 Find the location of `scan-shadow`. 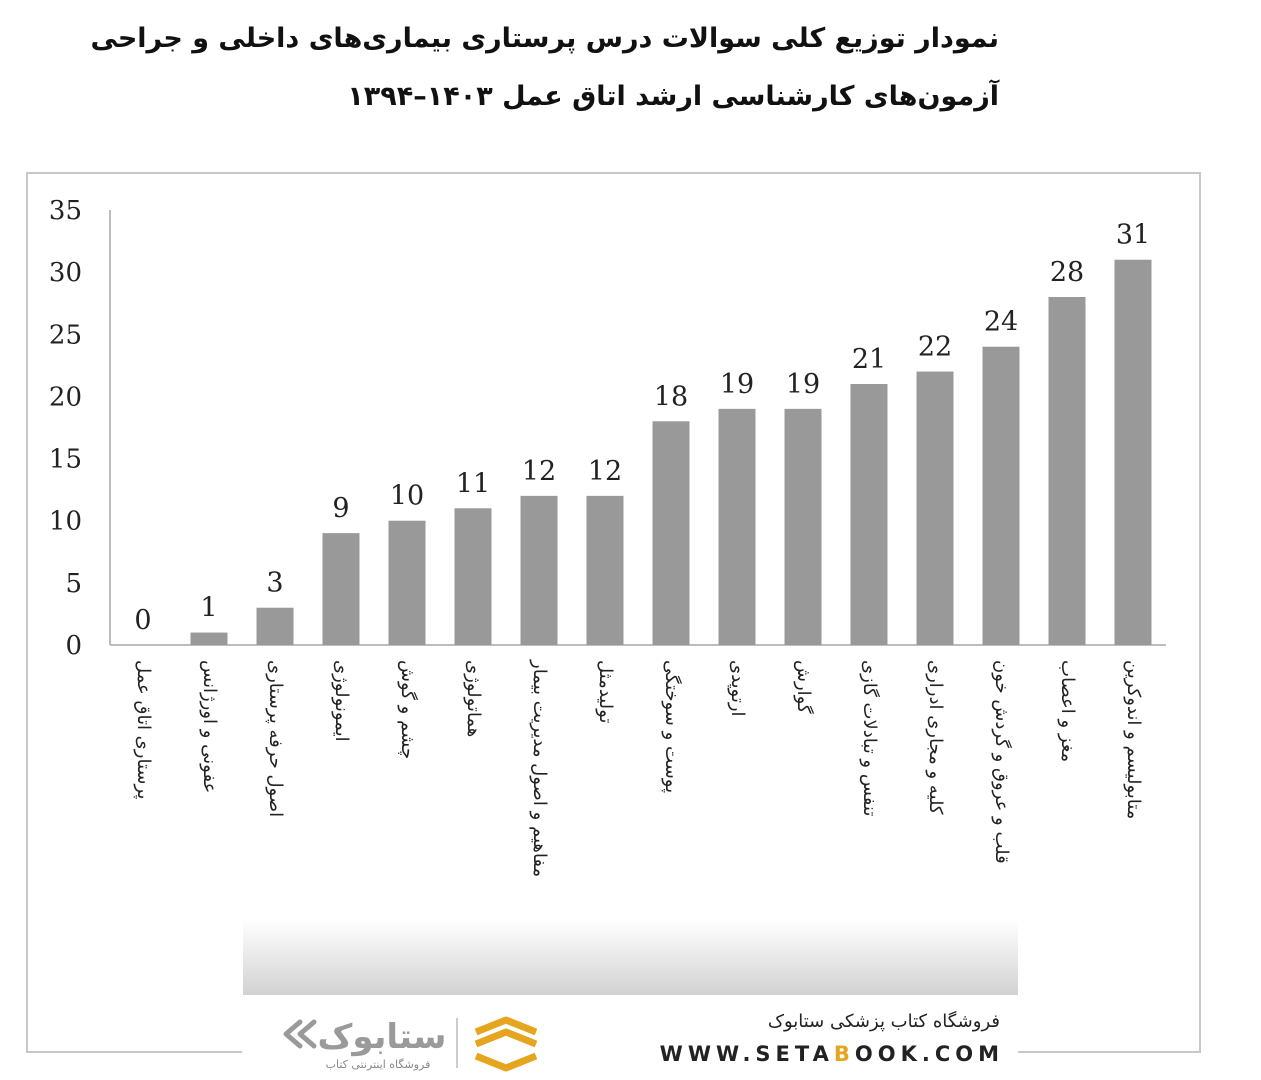

scan-shadow is located at coordinates (630, 957).